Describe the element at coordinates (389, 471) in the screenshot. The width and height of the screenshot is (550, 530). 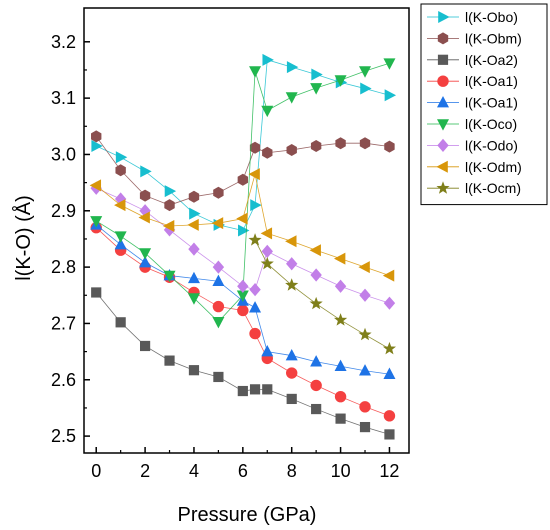
I see `x-tick-label: 12` at that location.